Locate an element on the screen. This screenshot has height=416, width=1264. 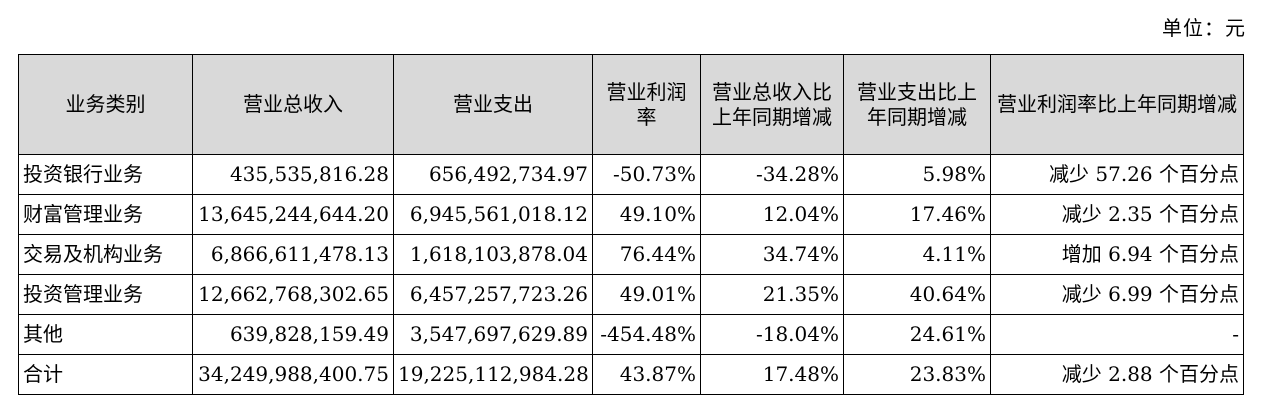
cell-expenses: 6,457,257,723.26 is located at coordinates (493, 294).